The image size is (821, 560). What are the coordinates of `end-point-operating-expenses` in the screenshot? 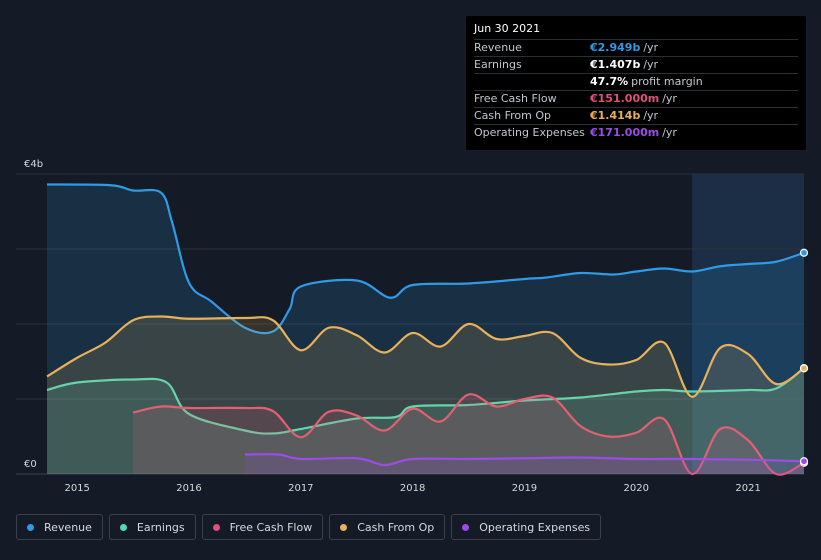 It's located at (804, 461).